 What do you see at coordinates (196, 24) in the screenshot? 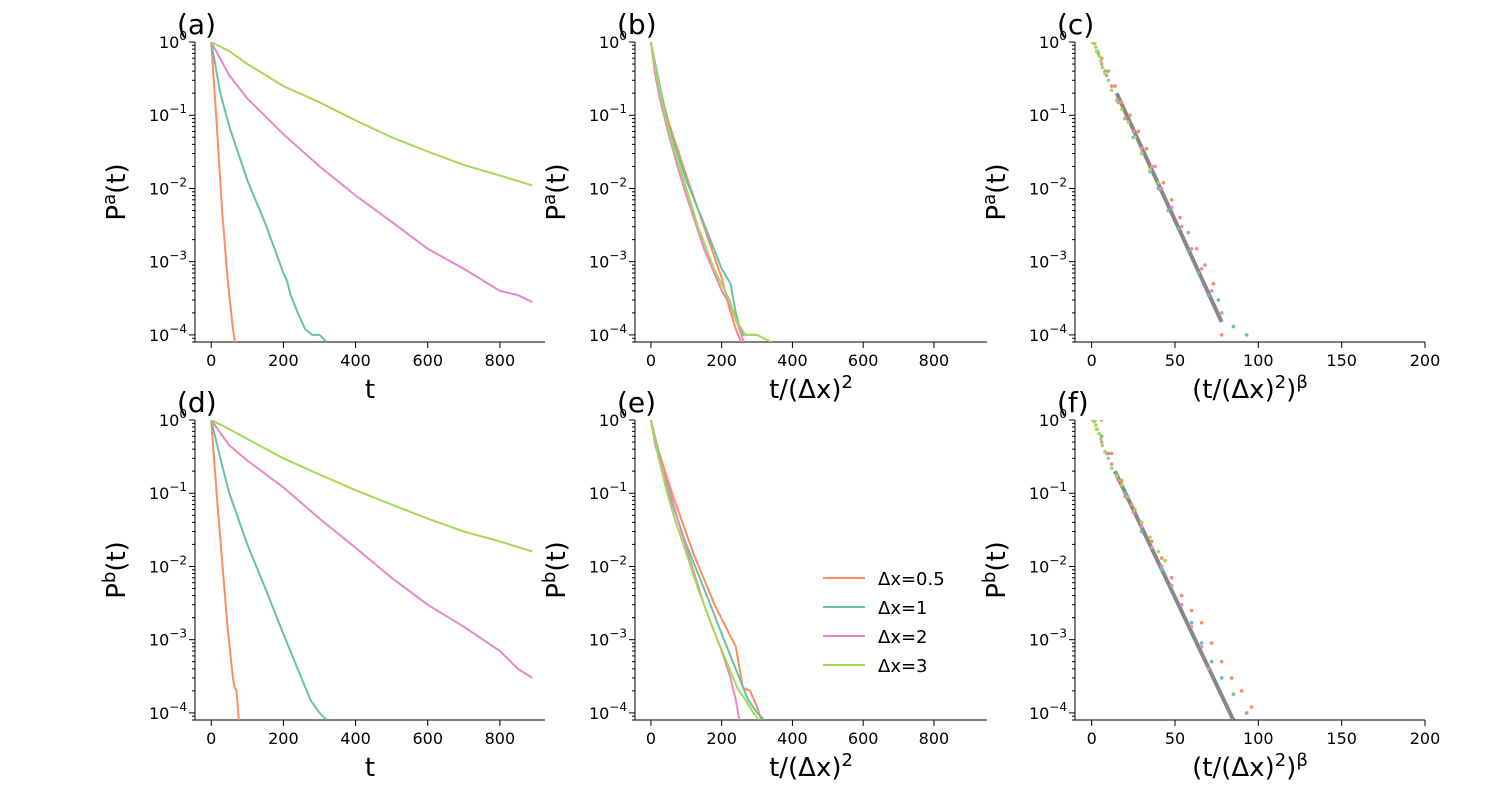
I see `panel-label: (a)` at bounding box center [196, 24].